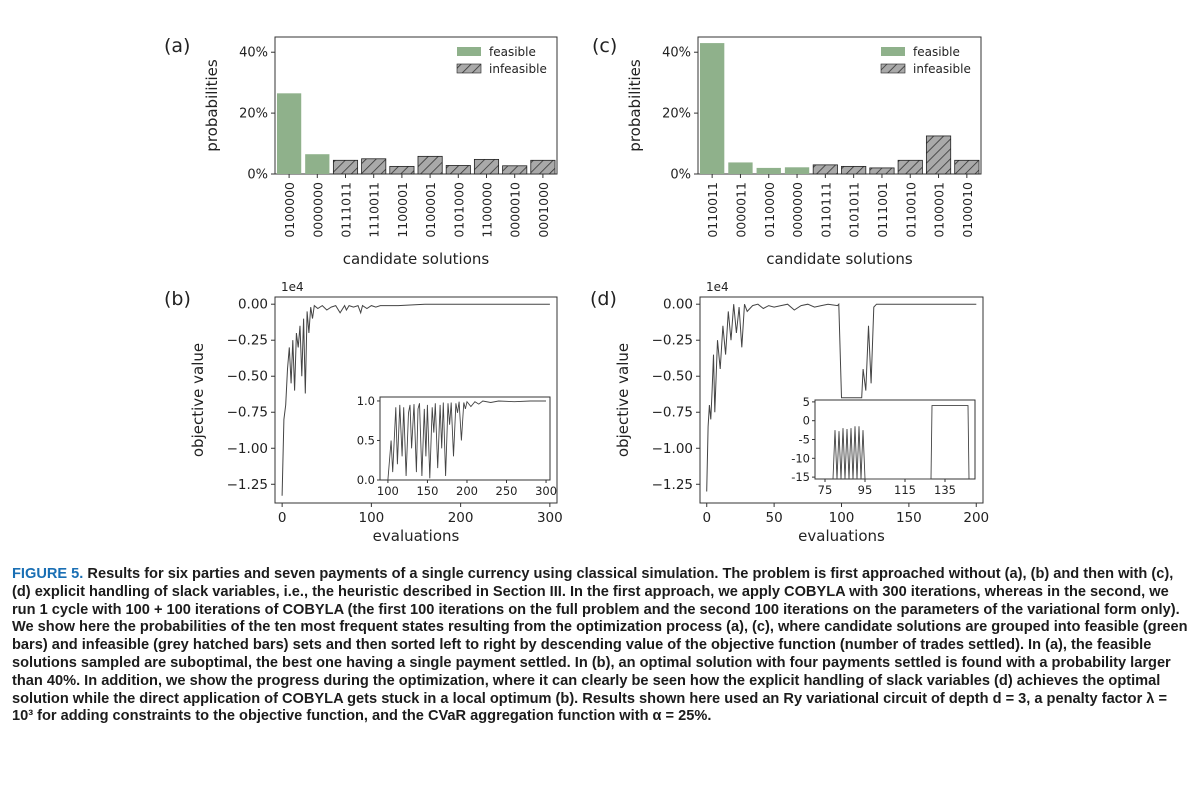 The height and width of the screenshot is (788, 1200). I want to click on legend-swatch-feasible, so click(469, 51).